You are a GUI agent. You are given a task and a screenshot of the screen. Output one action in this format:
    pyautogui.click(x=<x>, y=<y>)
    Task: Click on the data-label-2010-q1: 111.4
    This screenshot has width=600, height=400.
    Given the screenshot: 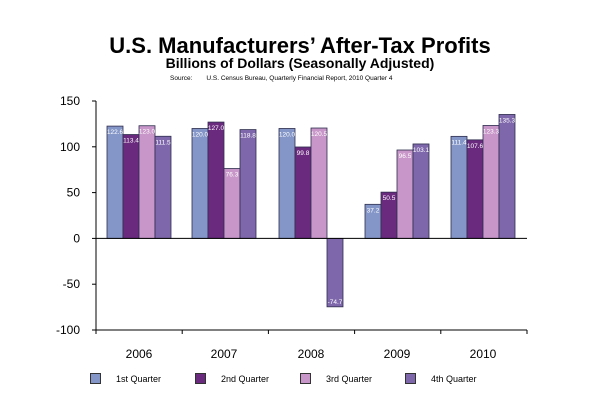 What is the action you would take?
    pyautogui.click(x=459, y=142)
    